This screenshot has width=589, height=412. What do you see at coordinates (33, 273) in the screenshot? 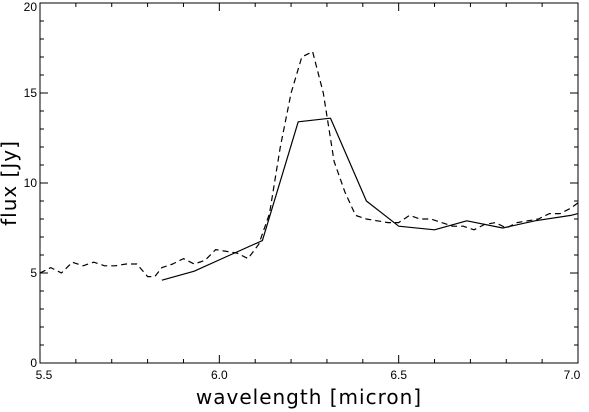
I see `y-tick-label: 5` at bounding box center [33, 273].